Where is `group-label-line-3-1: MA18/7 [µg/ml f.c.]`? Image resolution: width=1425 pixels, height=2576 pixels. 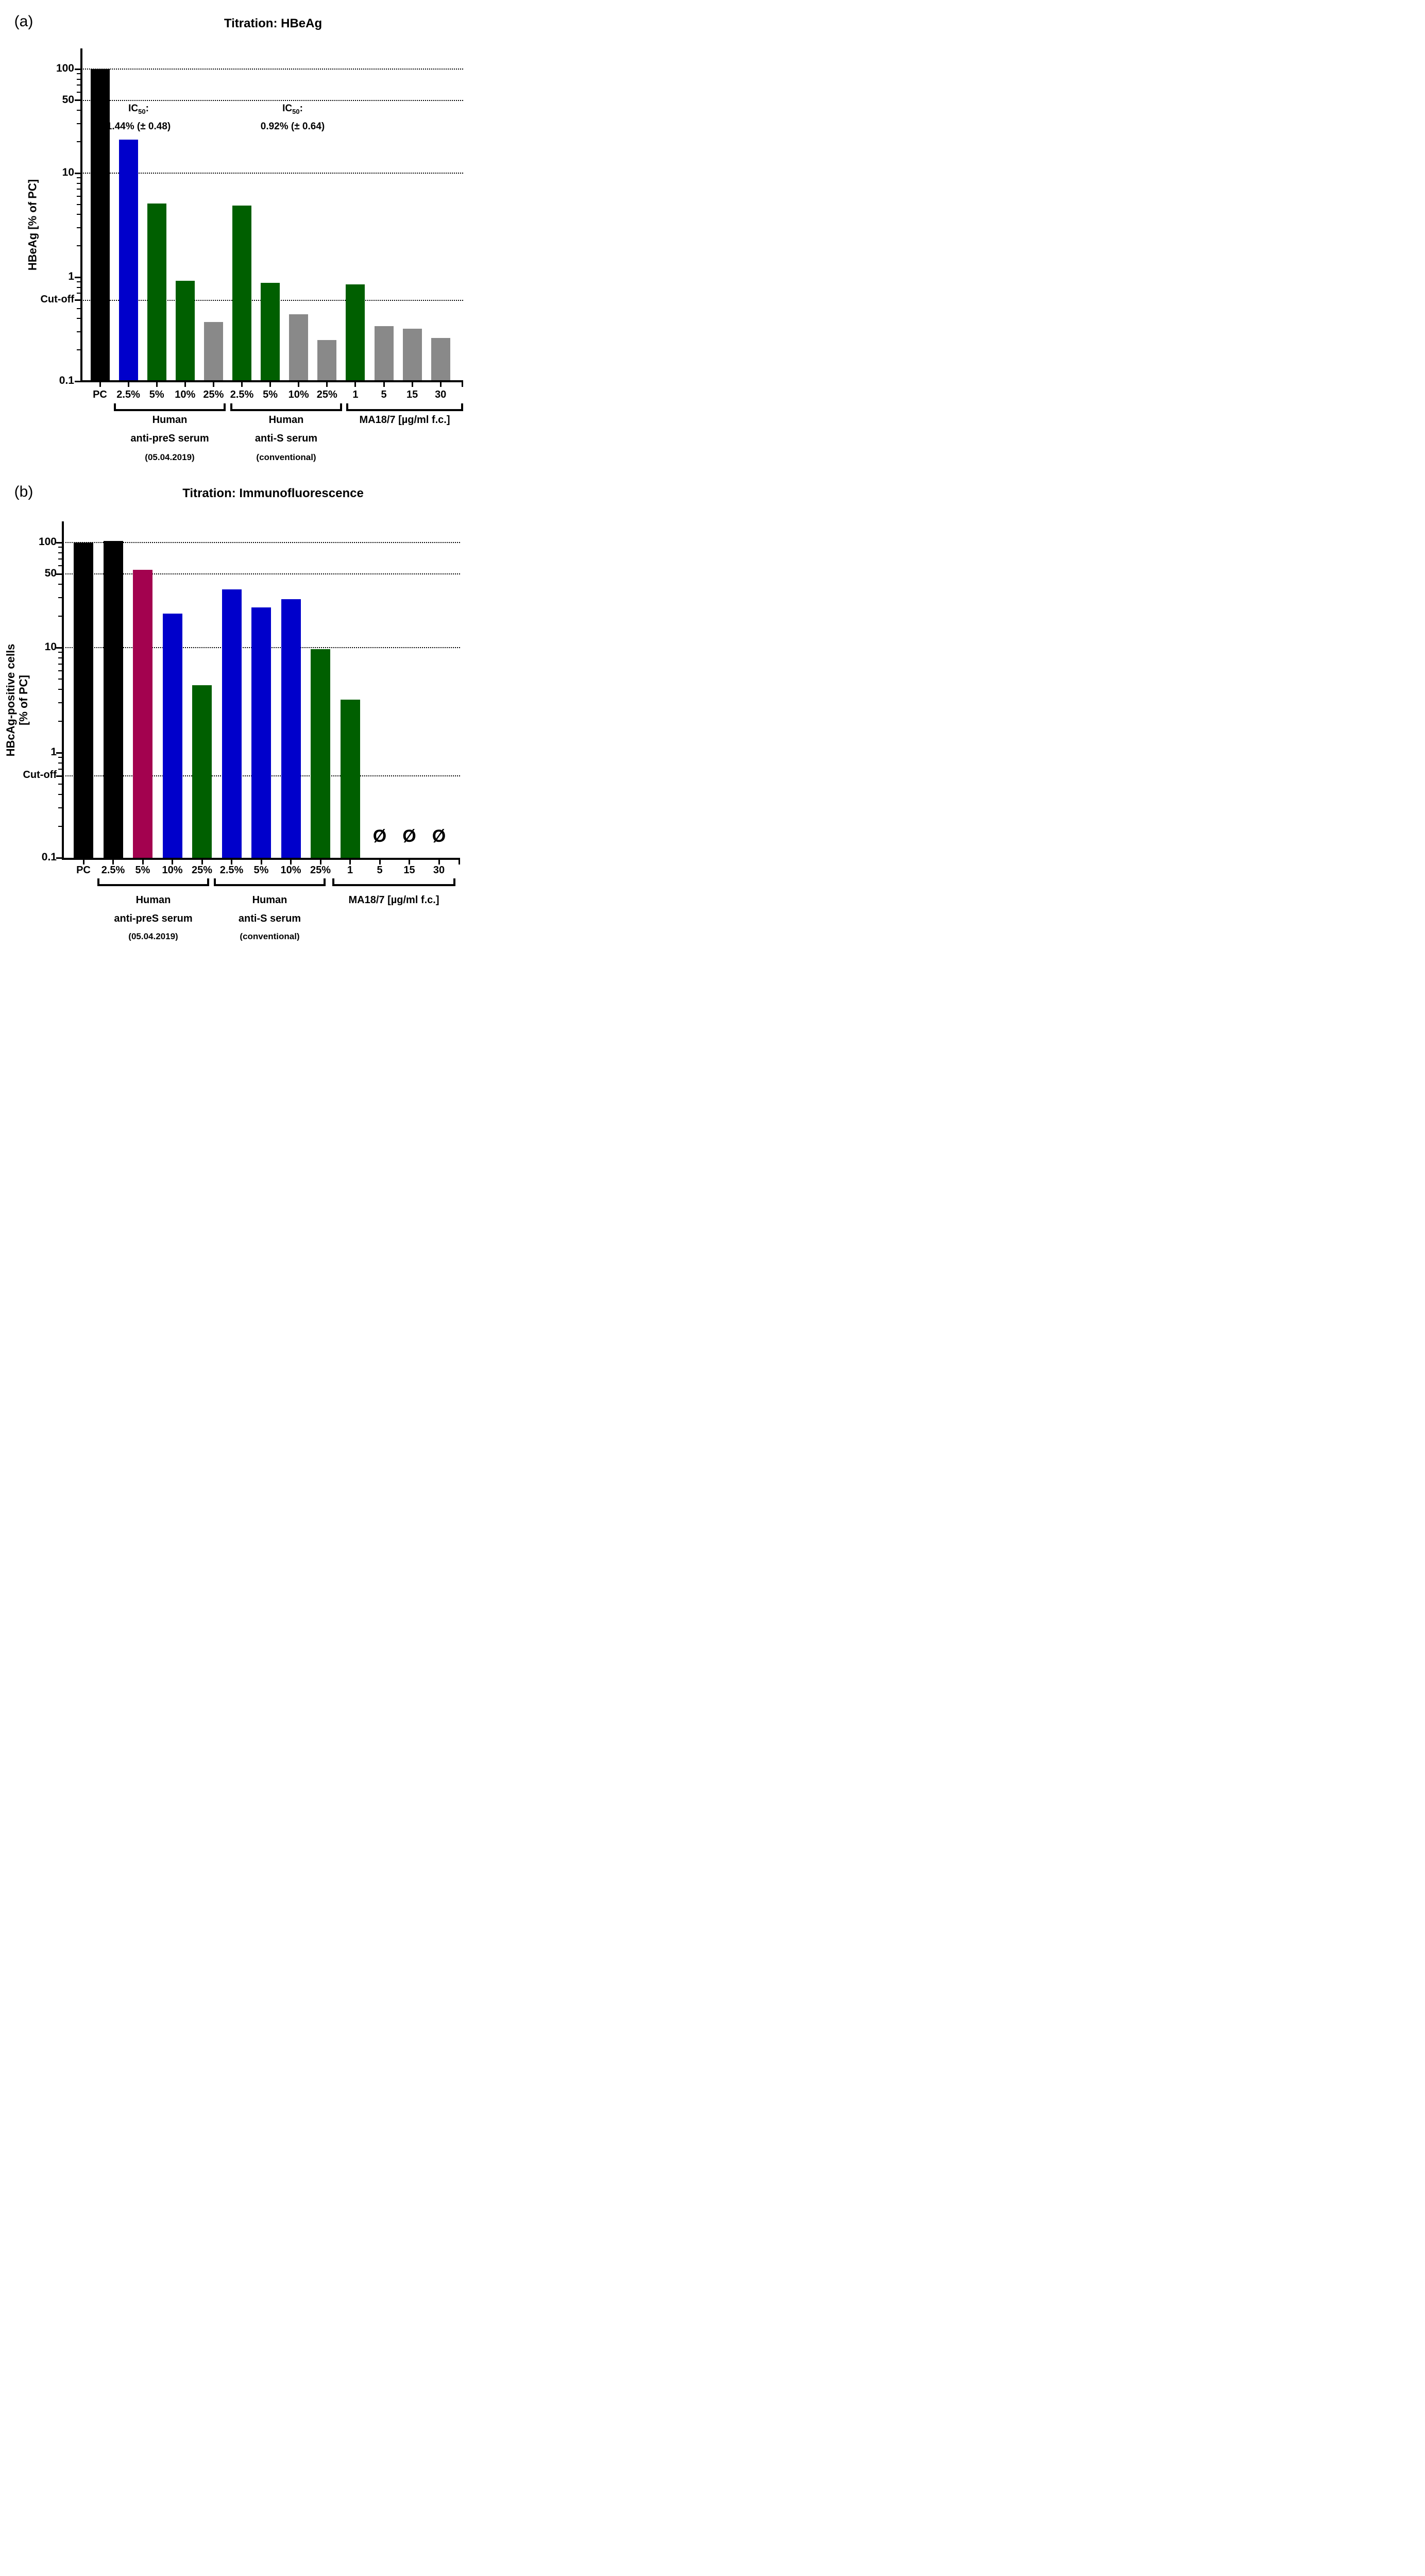
group-label-line-3-1: MA18/7 [µg/ml f.c.] is located at coordinates (393, 900).